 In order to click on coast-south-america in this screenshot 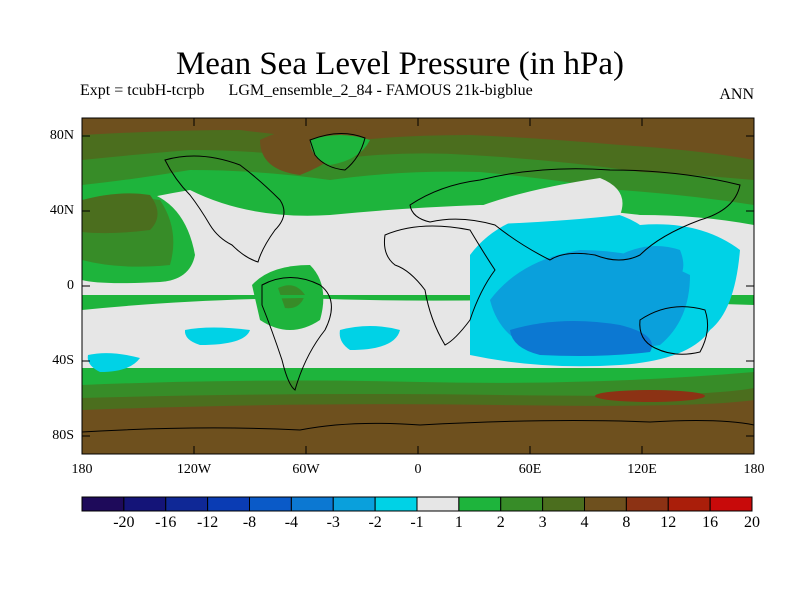, I will do `click(296, 334)`.